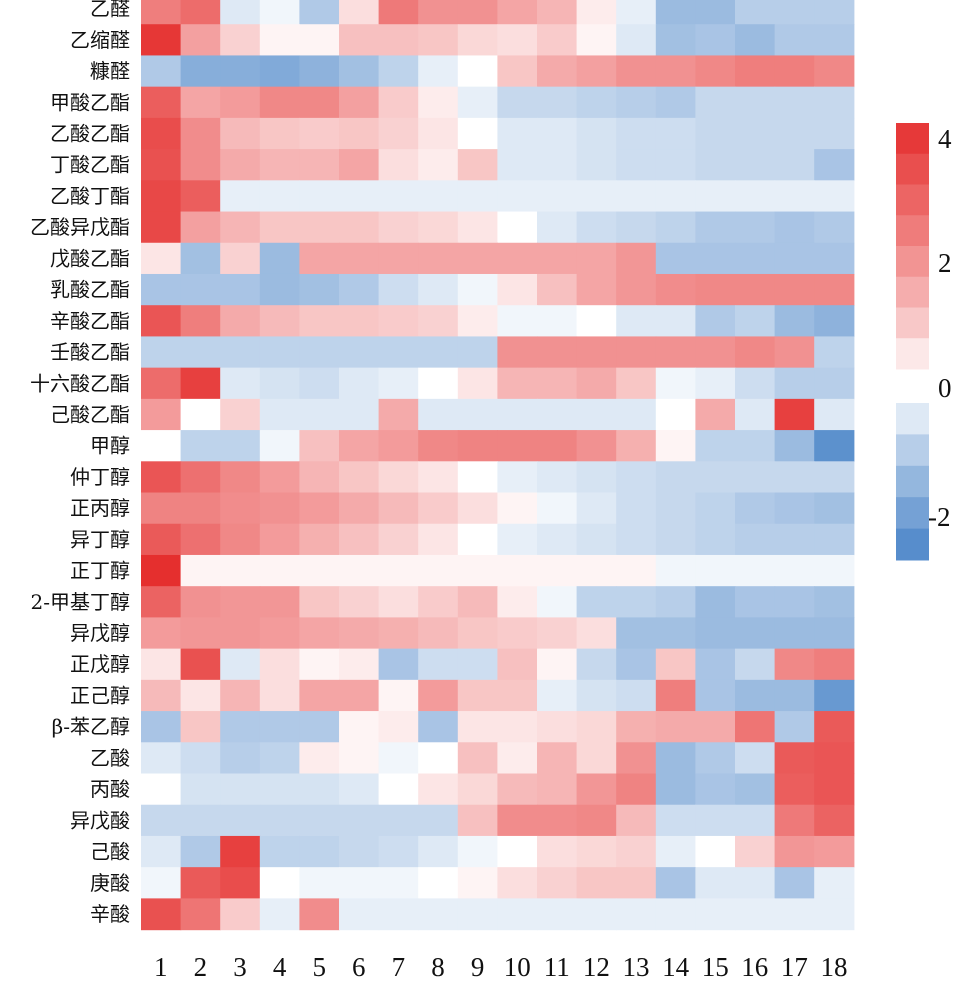 This screenshot has width=971, height=986. I want to click on row-label: 异戊醇, so click(100, 633).